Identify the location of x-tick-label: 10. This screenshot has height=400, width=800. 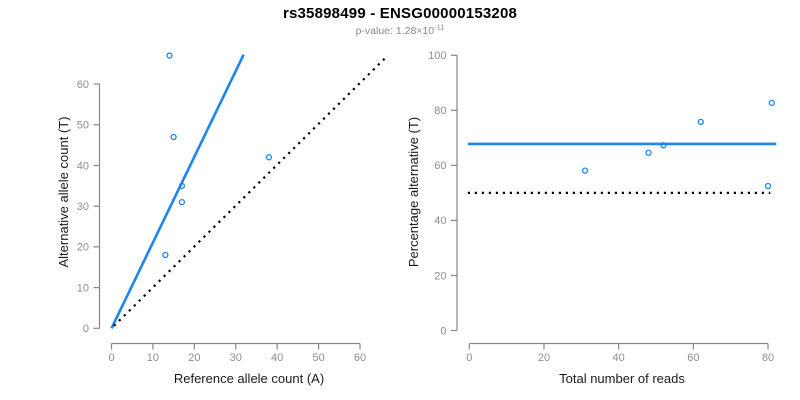
(153, 358).